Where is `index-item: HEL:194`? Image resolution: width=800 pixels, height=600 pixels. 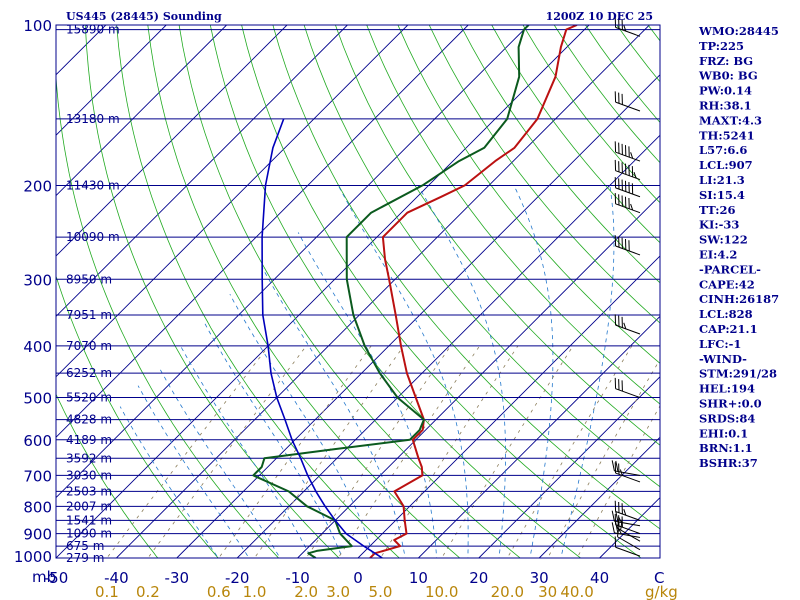 index-item: HEL:194 is located at coordinates (727, 389).